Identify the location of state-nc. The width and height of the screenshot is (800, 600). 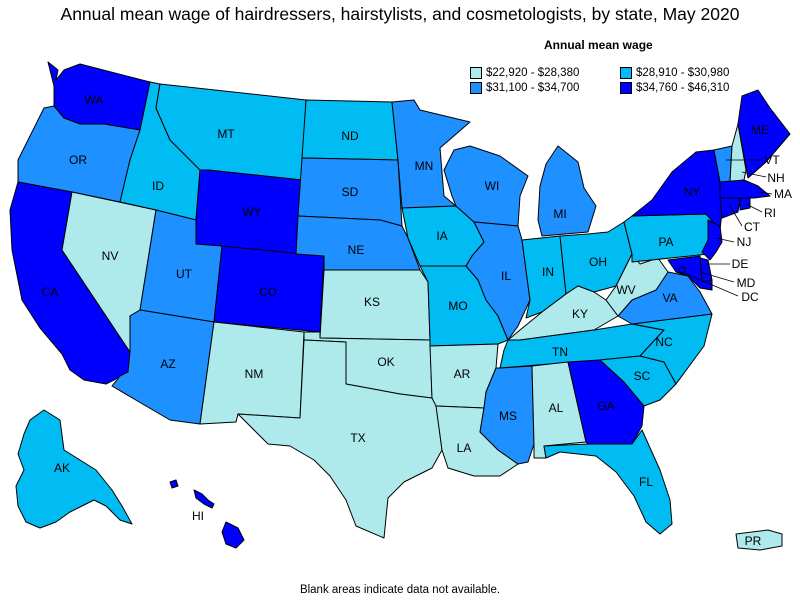
(672, 349).